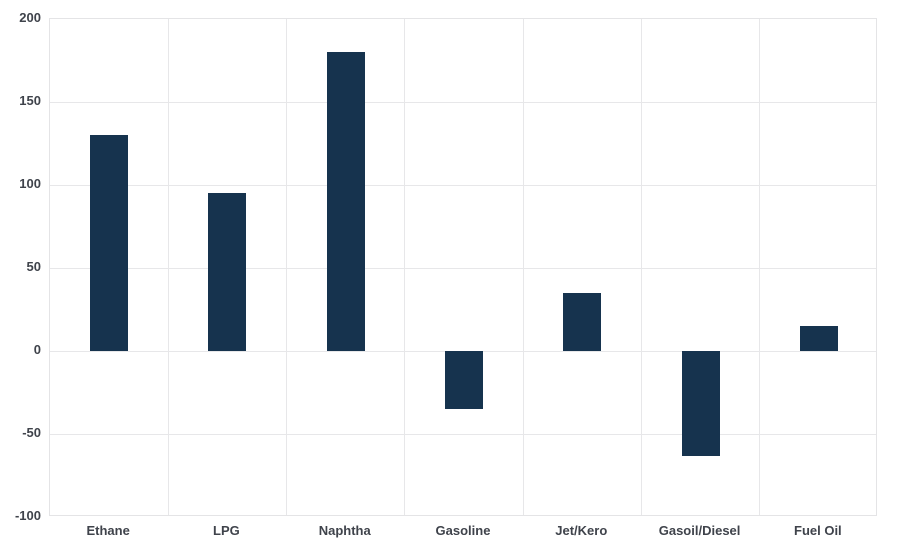  I want to click on bar-naphtha, so click(345, 201).